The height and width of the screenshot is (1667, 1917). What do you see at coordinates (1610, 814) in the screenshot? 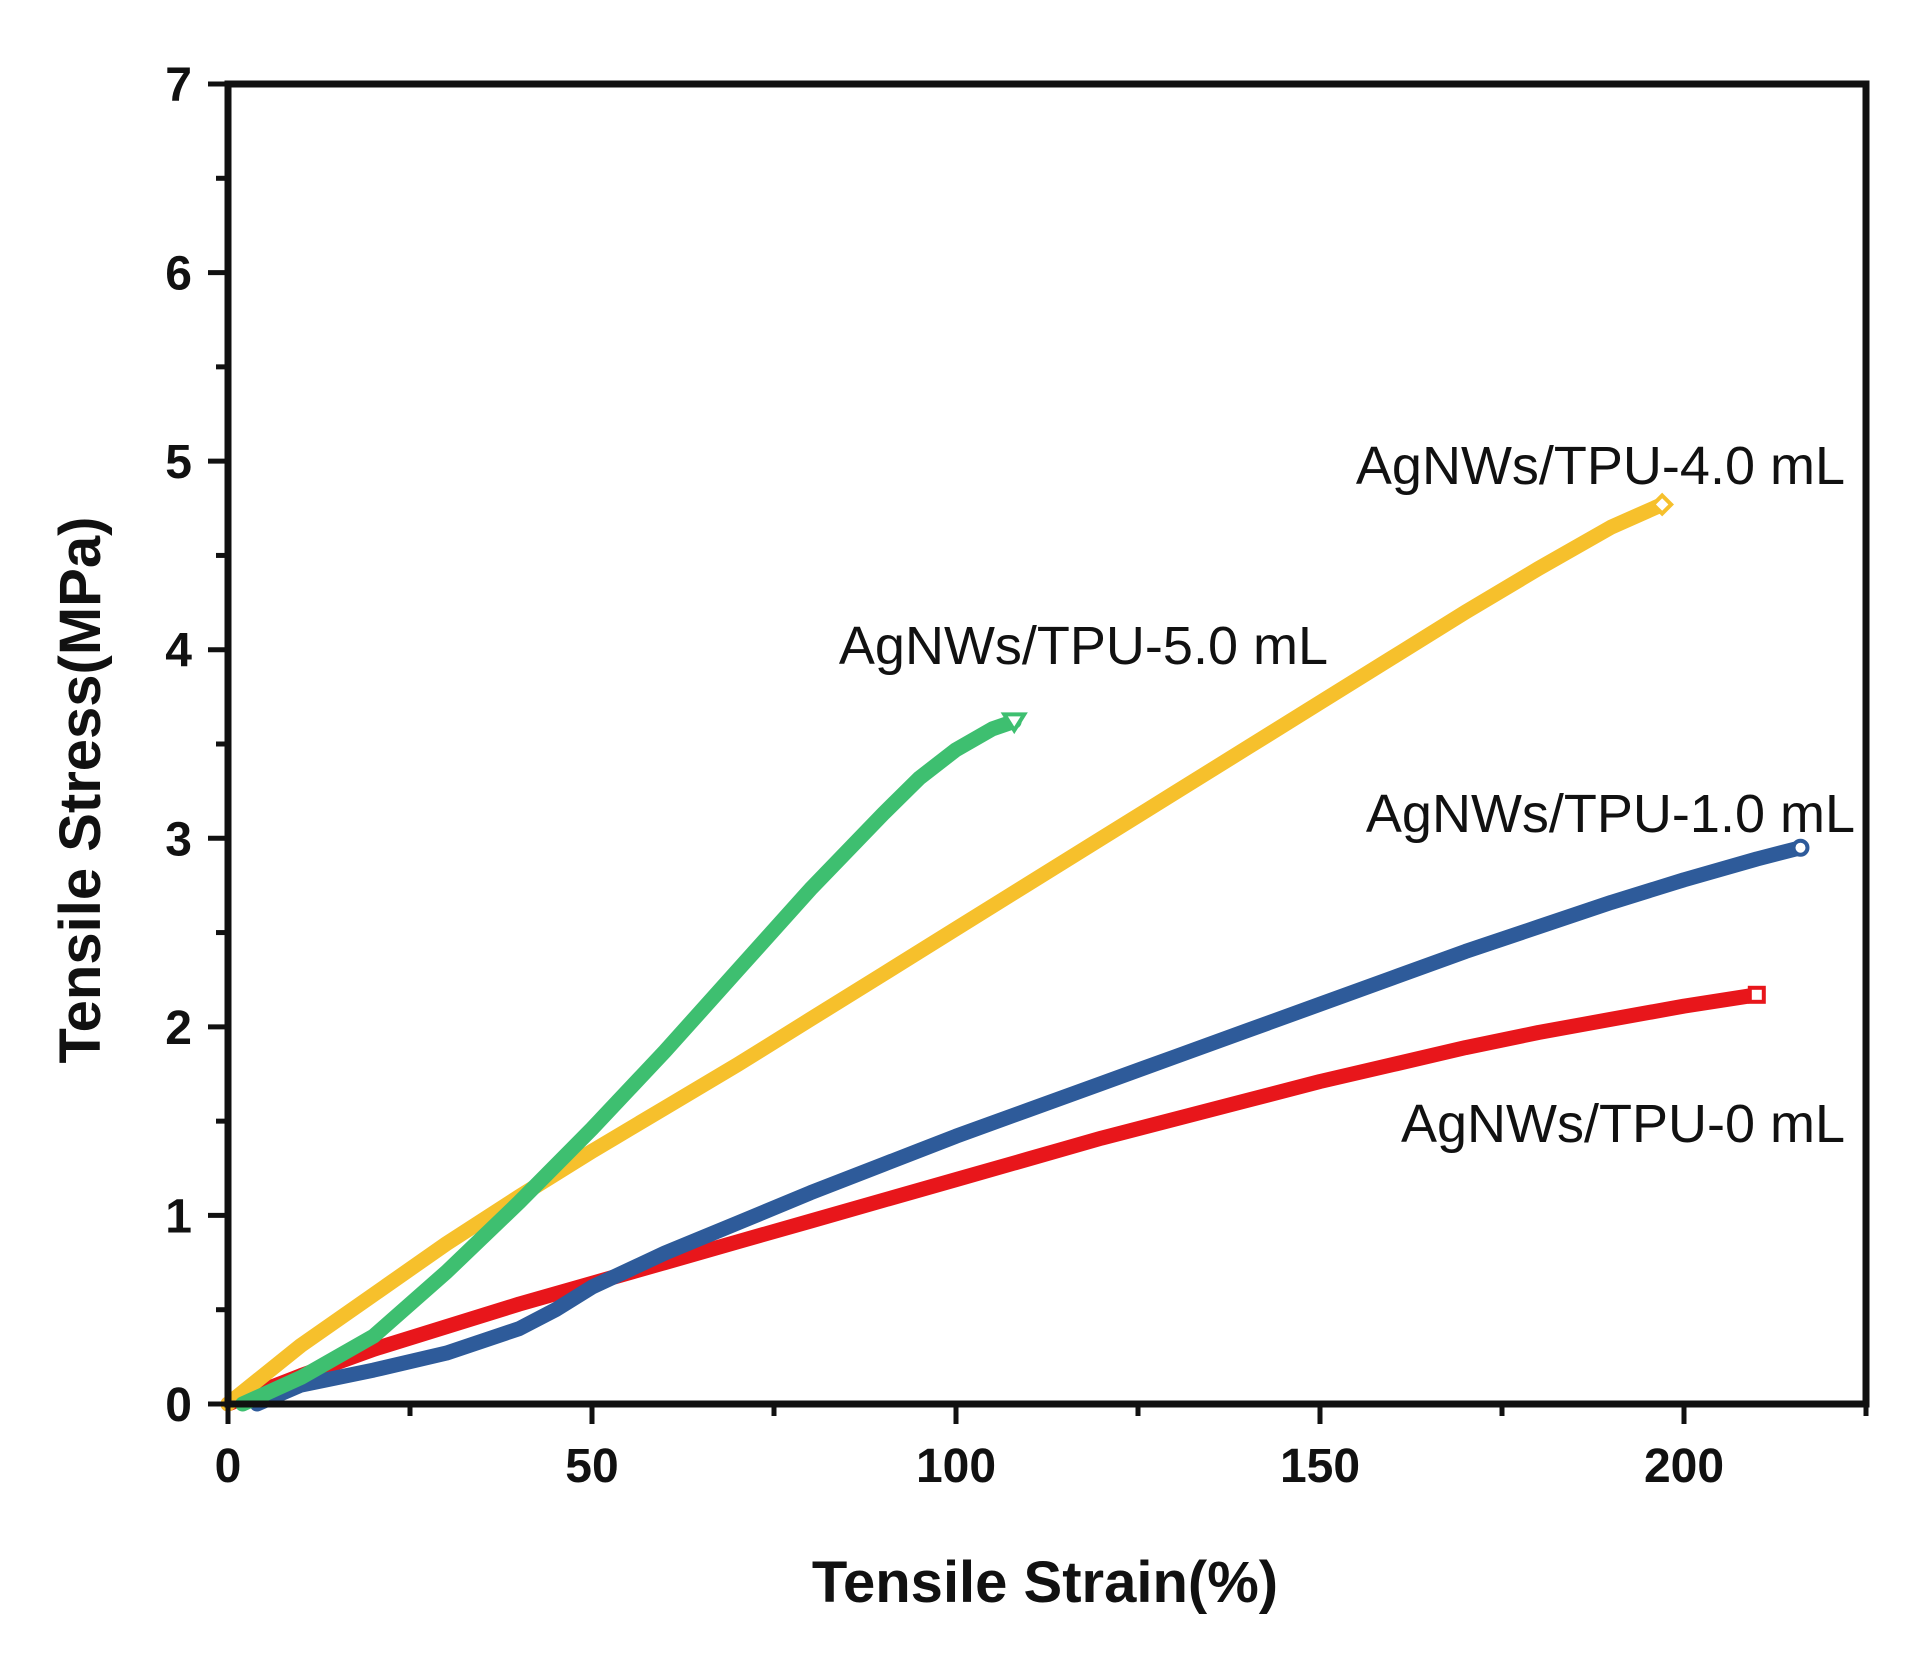
I see `series-label-1: AgNWs/TPU-1.0 mL` at bounding box center [1610, 814].